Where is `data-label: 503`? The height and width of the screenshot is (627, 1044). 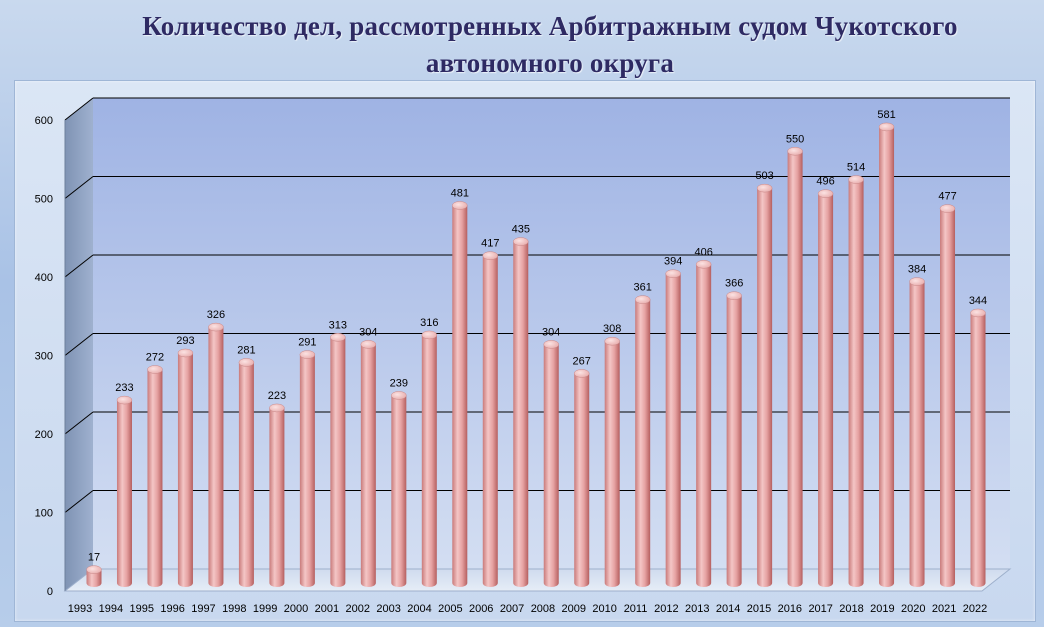 data-label: 503 is located at coordinates (764, 176).